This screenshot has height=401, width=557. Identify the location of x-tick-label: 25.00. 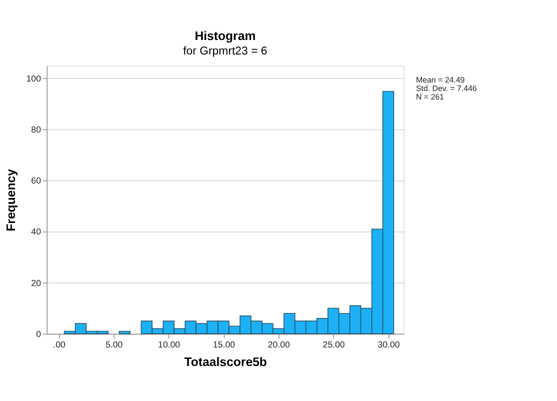
(333, 344).